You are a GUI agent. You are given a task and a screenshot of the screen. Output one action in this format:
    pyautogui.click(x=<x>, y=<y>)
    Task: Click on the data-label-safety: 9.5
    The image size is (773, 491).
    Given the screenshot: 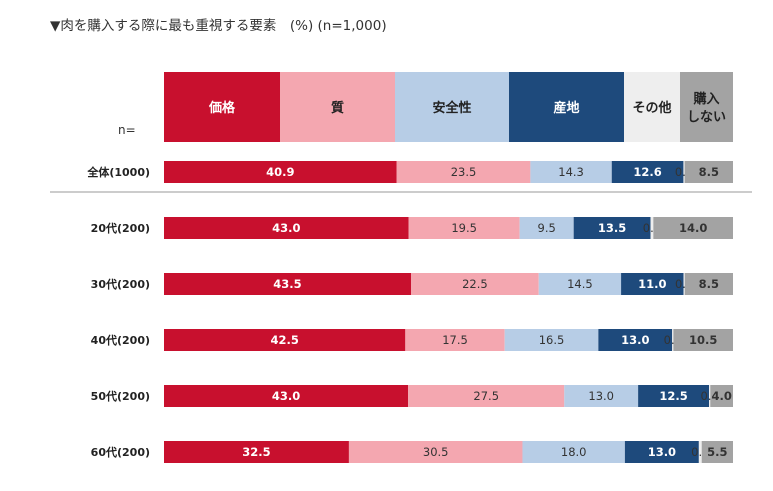 What is the action you would take?
    pyautogui.click(x=547, y=228)
    